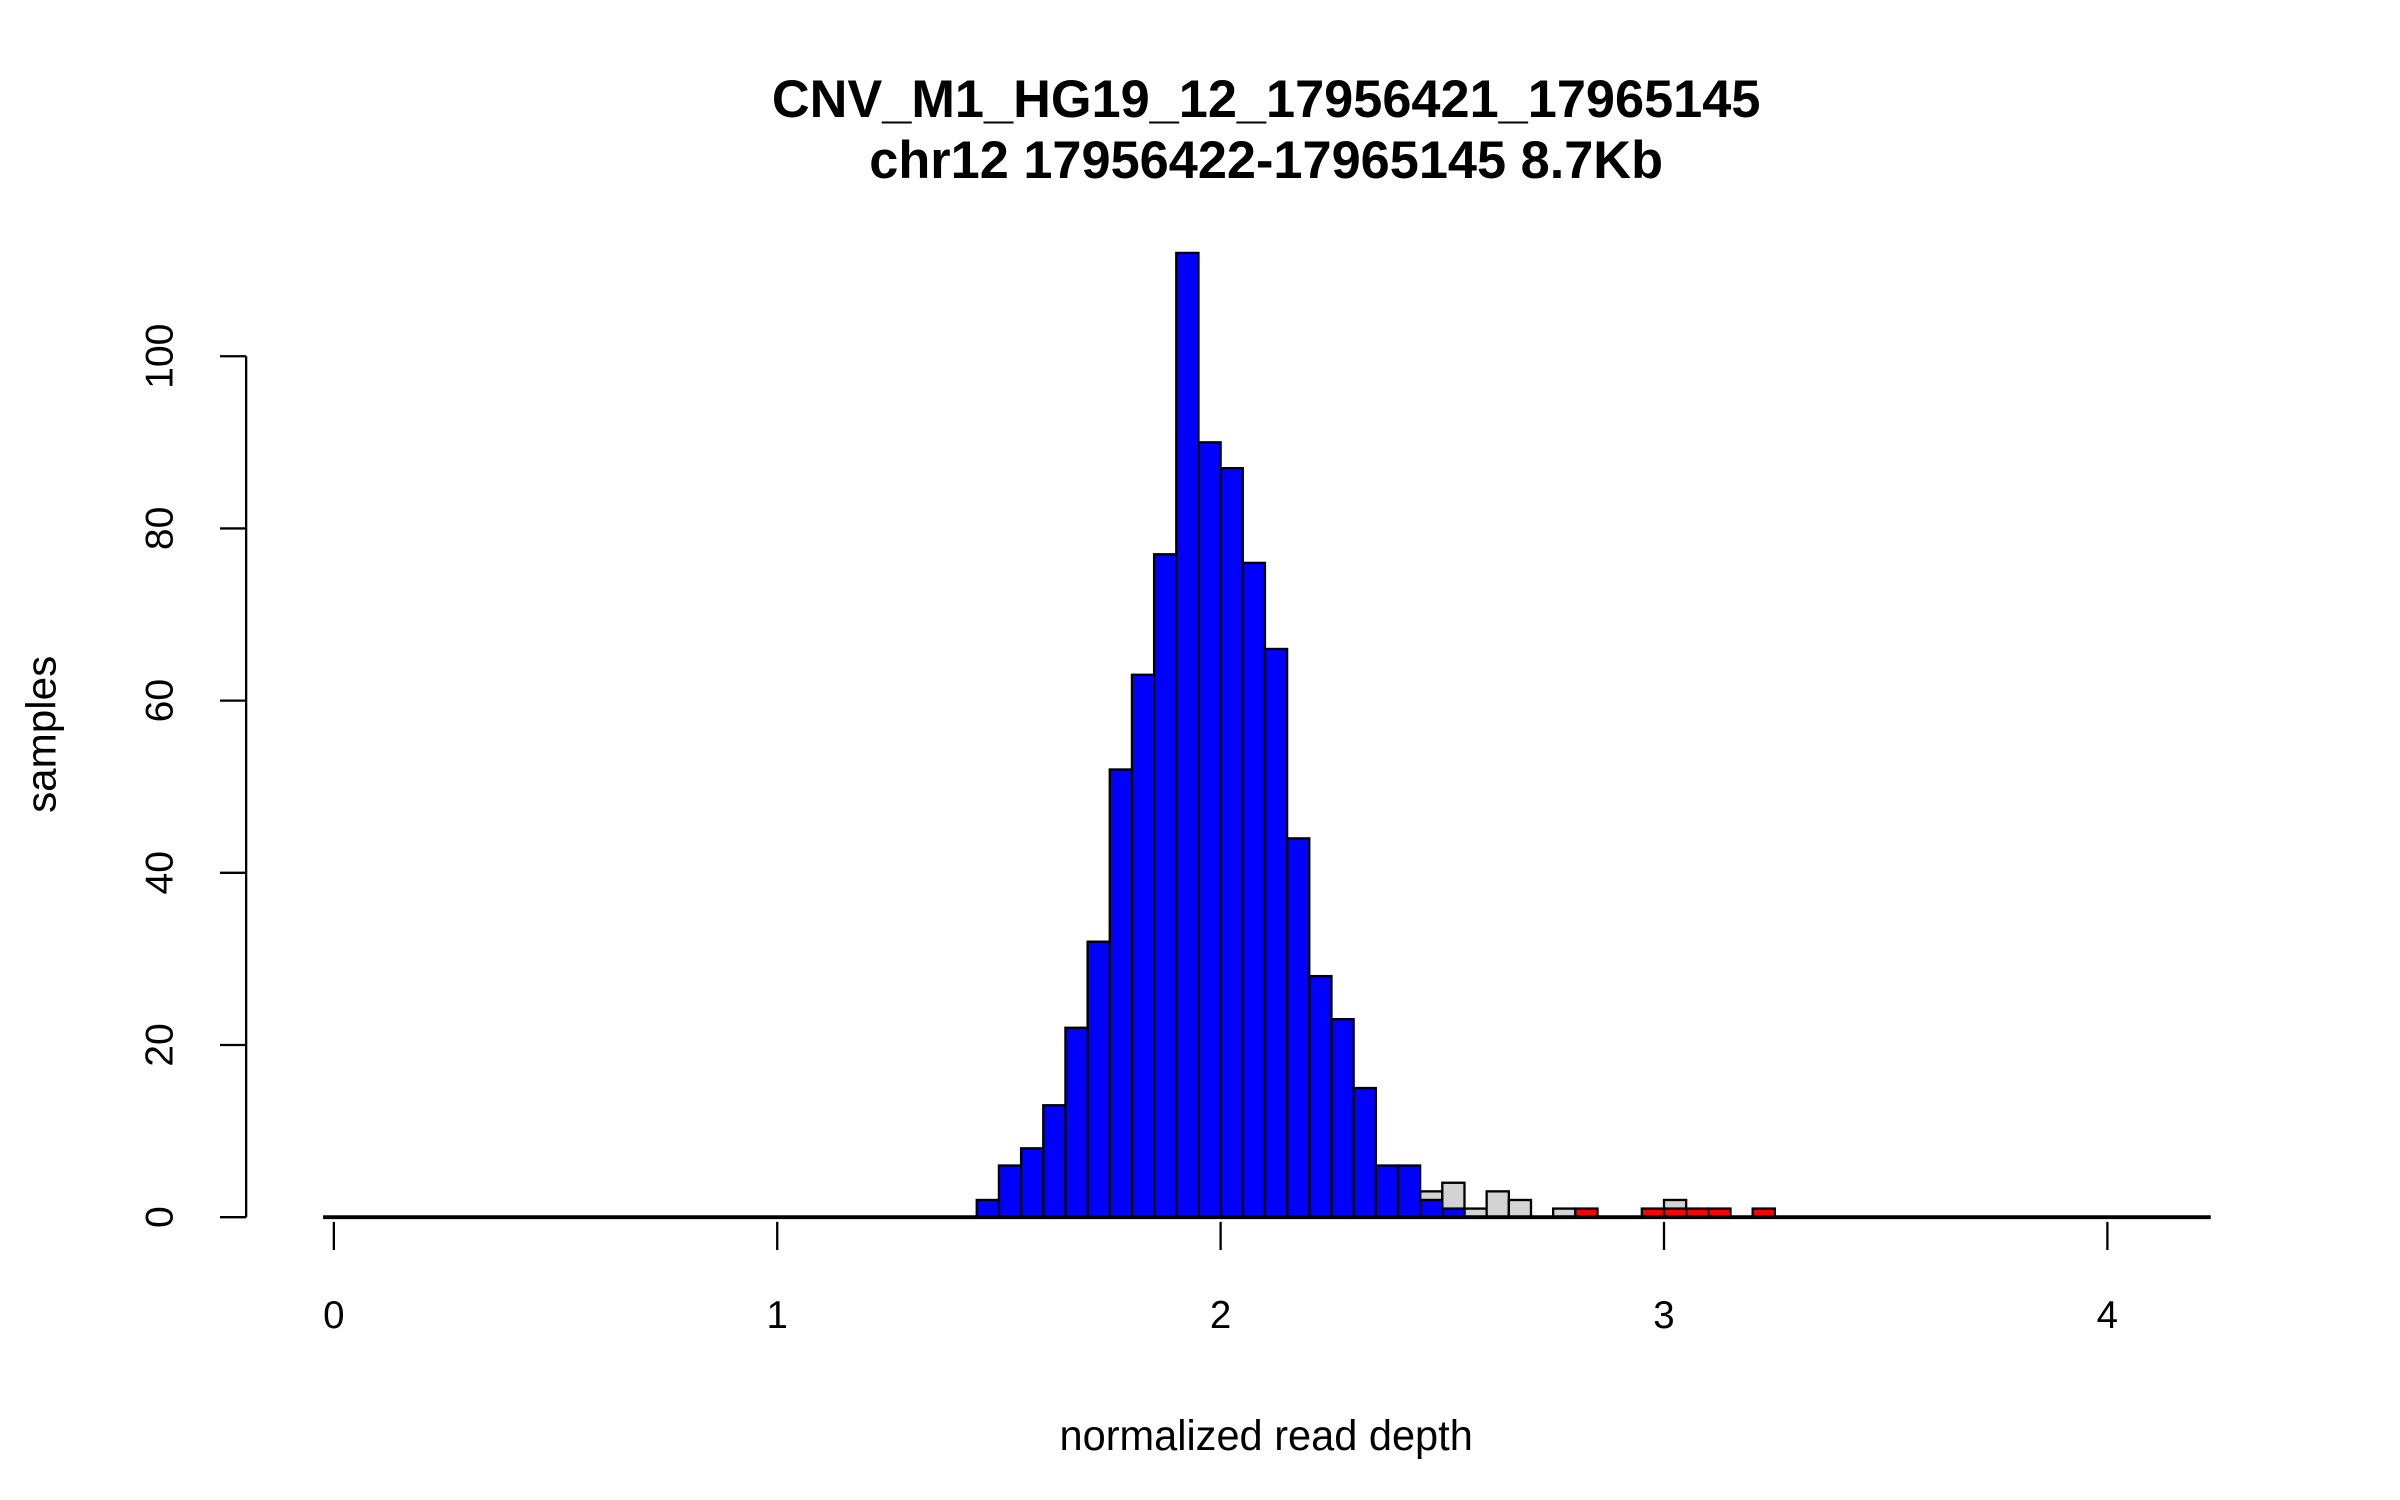  Describe the element at coordinates (777, 1315) in the screenshot. I see `x-tick-label: 1` at that location.